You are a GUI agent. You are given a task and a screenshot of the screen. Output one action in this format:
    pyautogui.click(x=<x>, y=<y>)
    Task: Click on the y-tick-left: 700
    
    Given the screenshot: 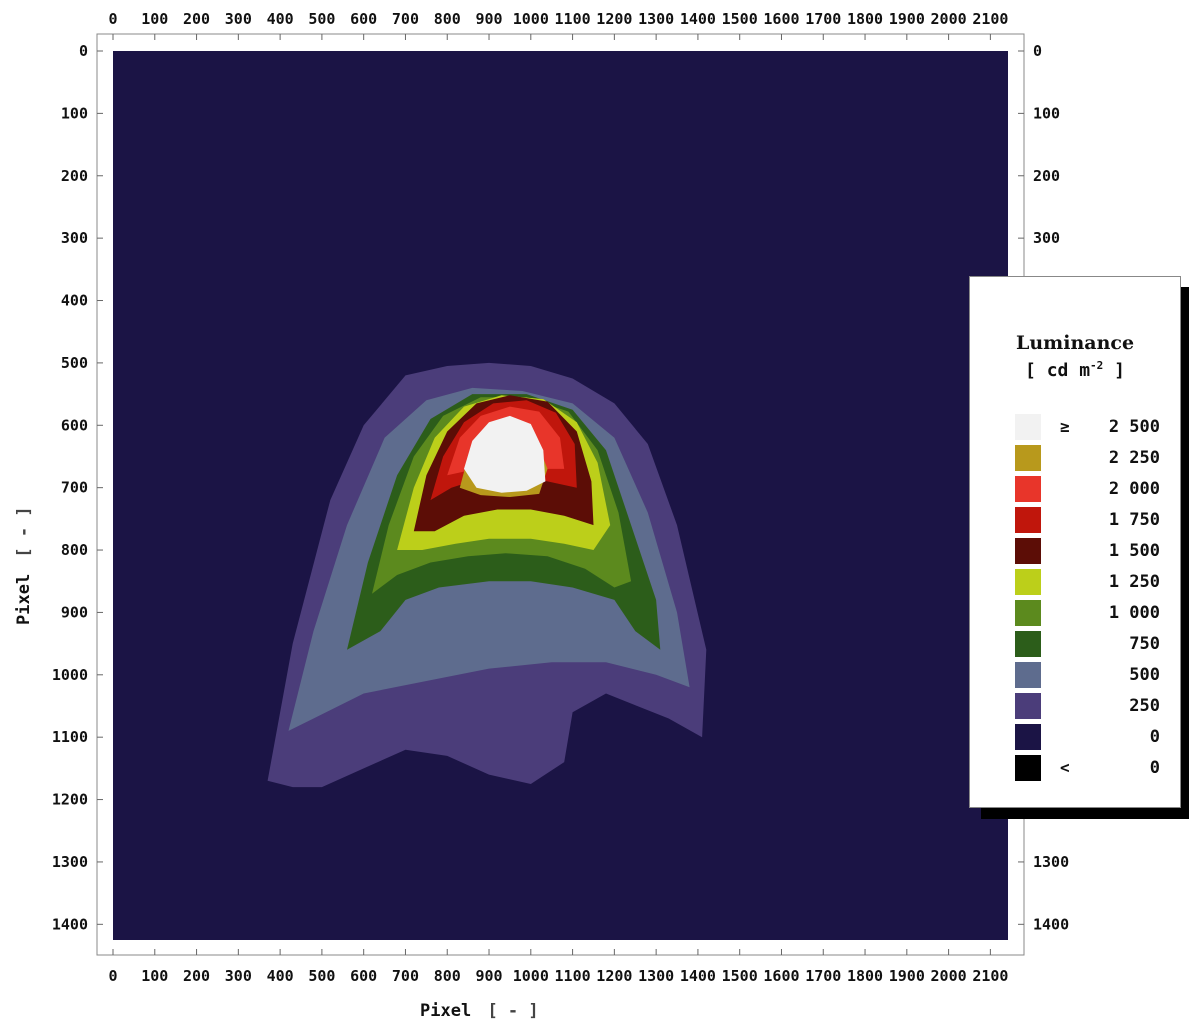 What is the action you would take?
    pyautogui.click(x=74, y=488)
    